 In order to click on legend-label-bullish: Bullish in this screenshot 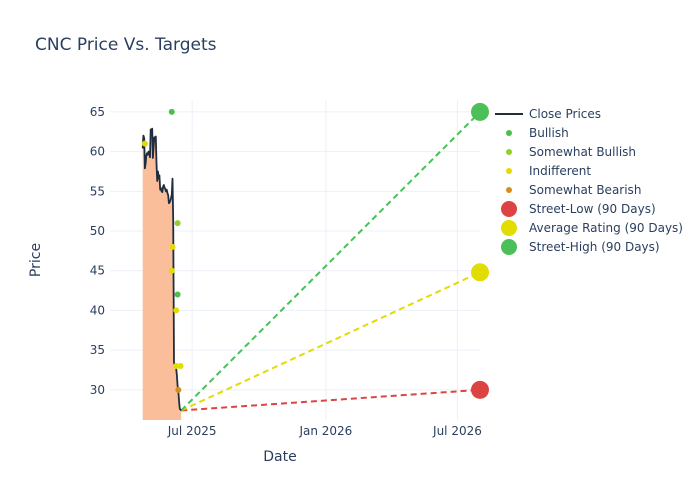, I will do `click(549, 133)`.